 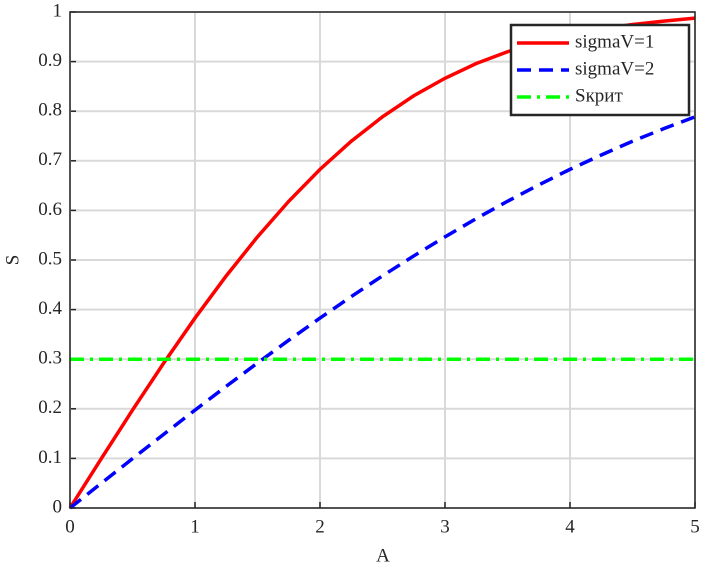 I want to click on y-tick-label: 0.2, so click(x=50, y=407).